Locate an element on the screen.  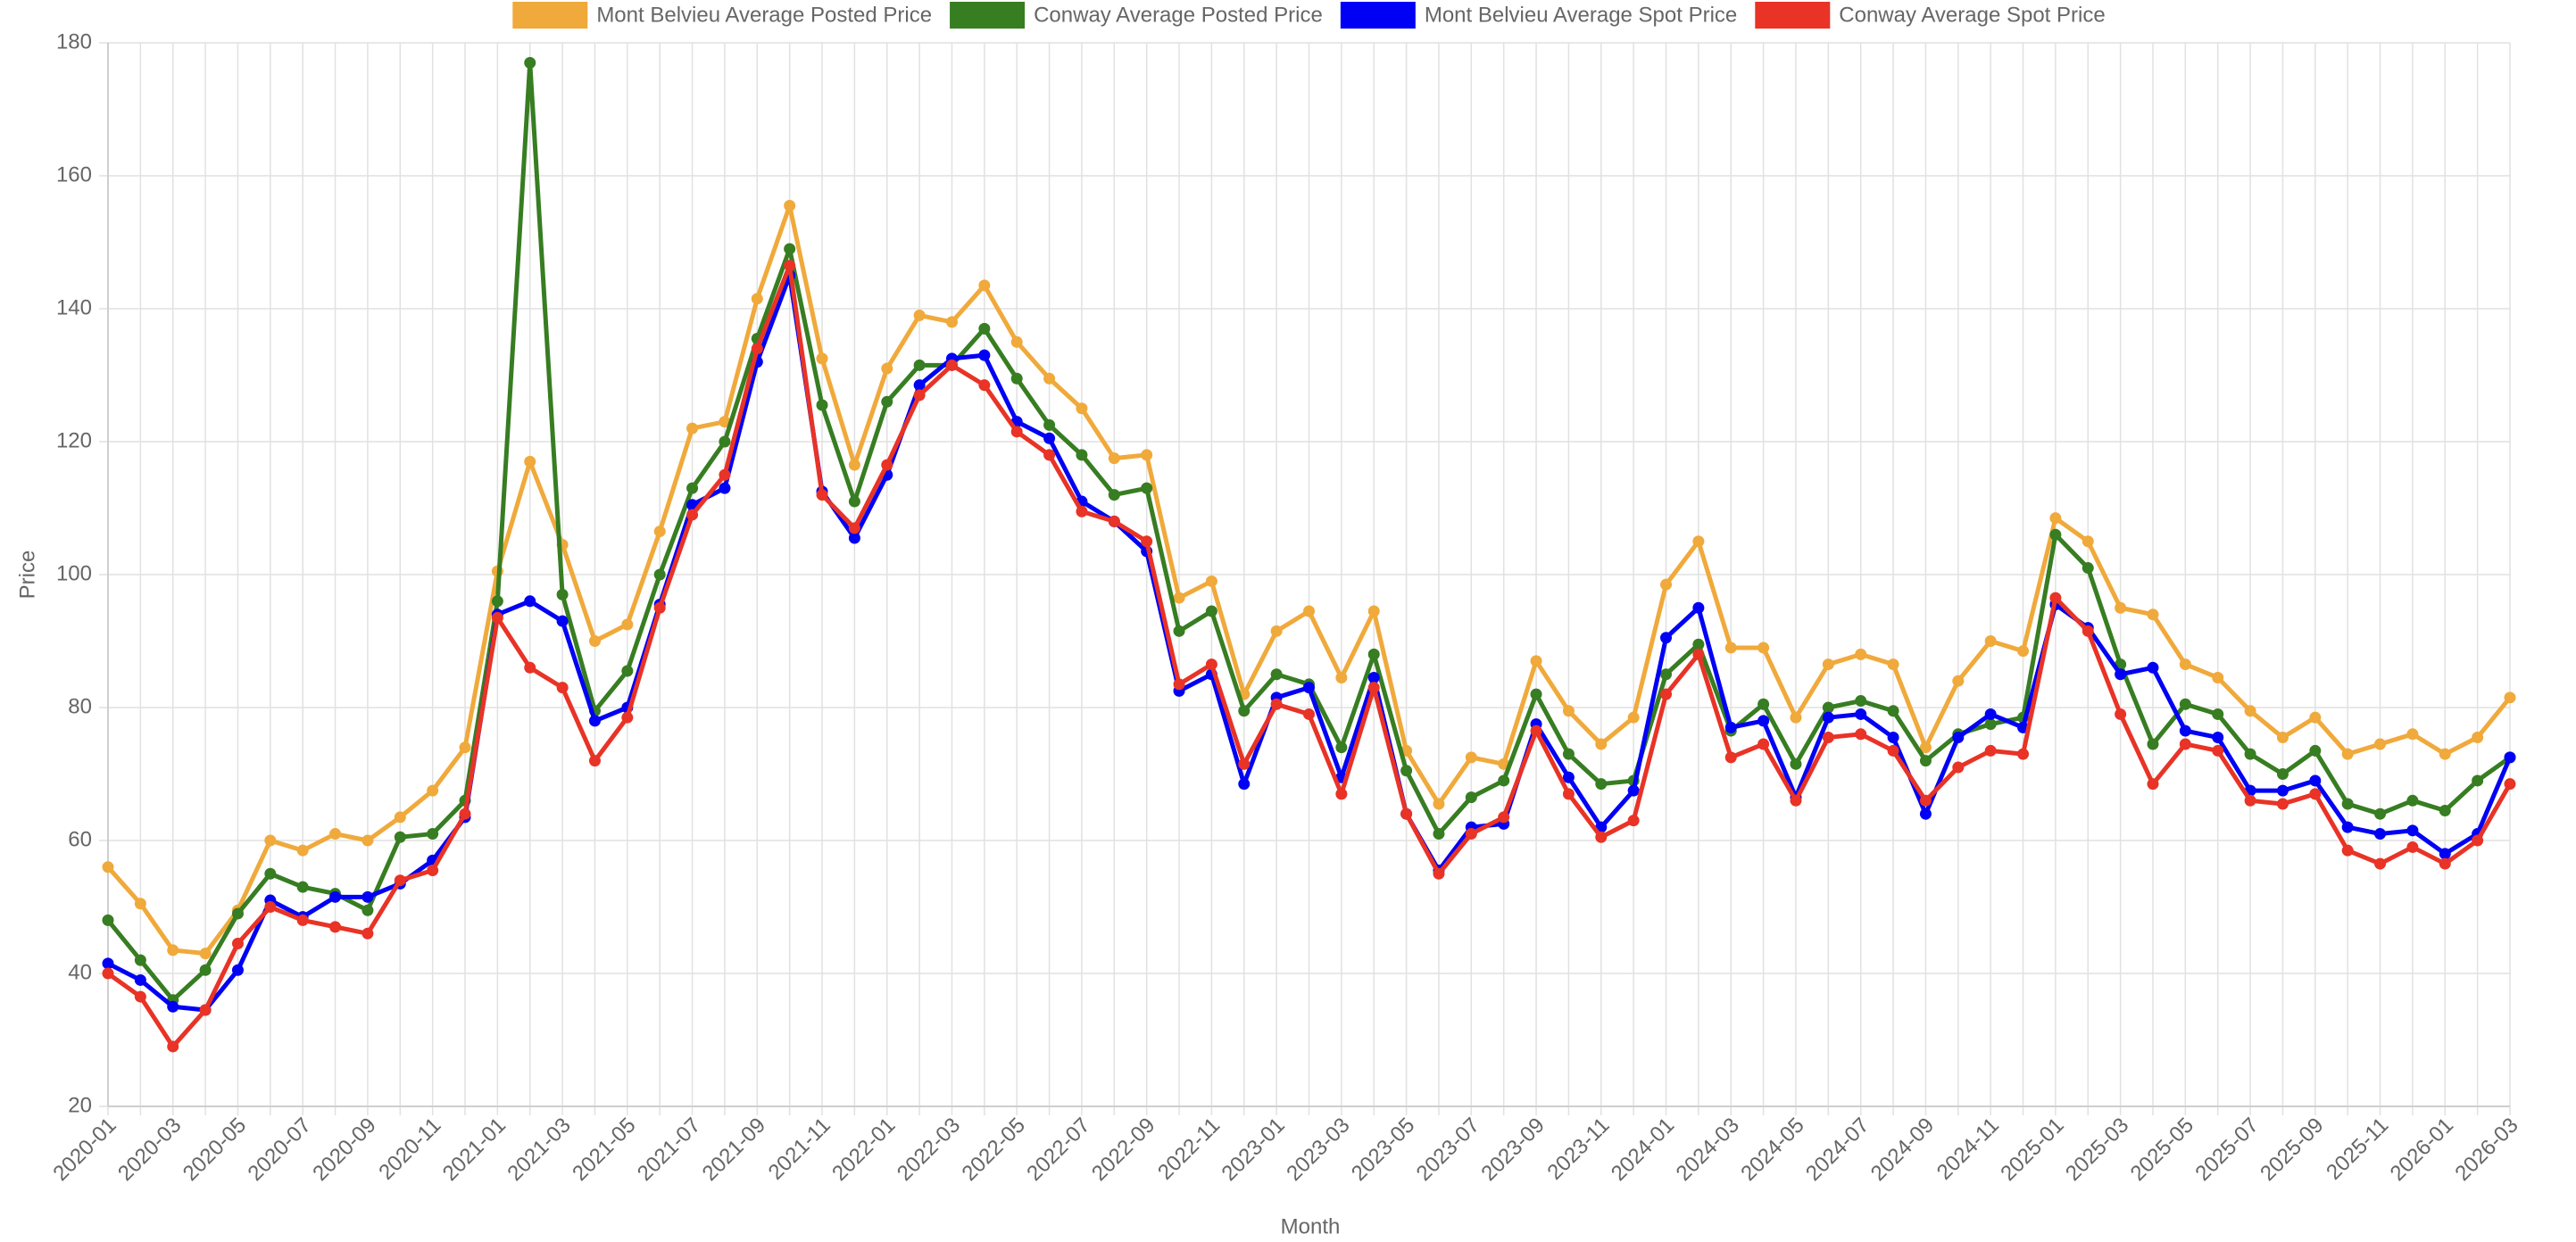
x-tick-label: 2023-01 is located at coordinates (1253, 1150).